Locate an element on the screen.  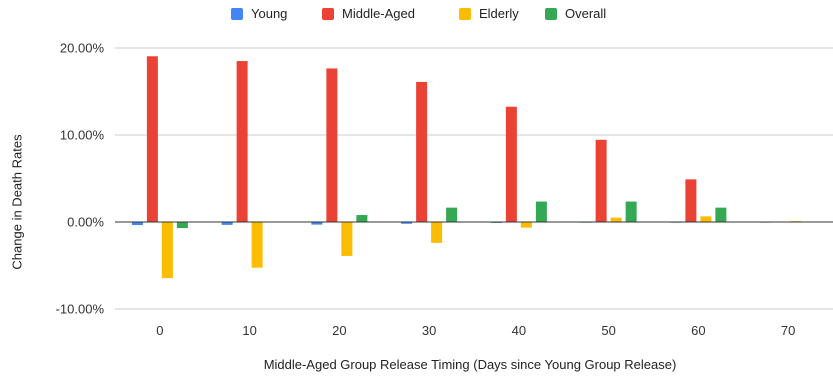
legend-item-young: Young is located at coordinates (259, 13).